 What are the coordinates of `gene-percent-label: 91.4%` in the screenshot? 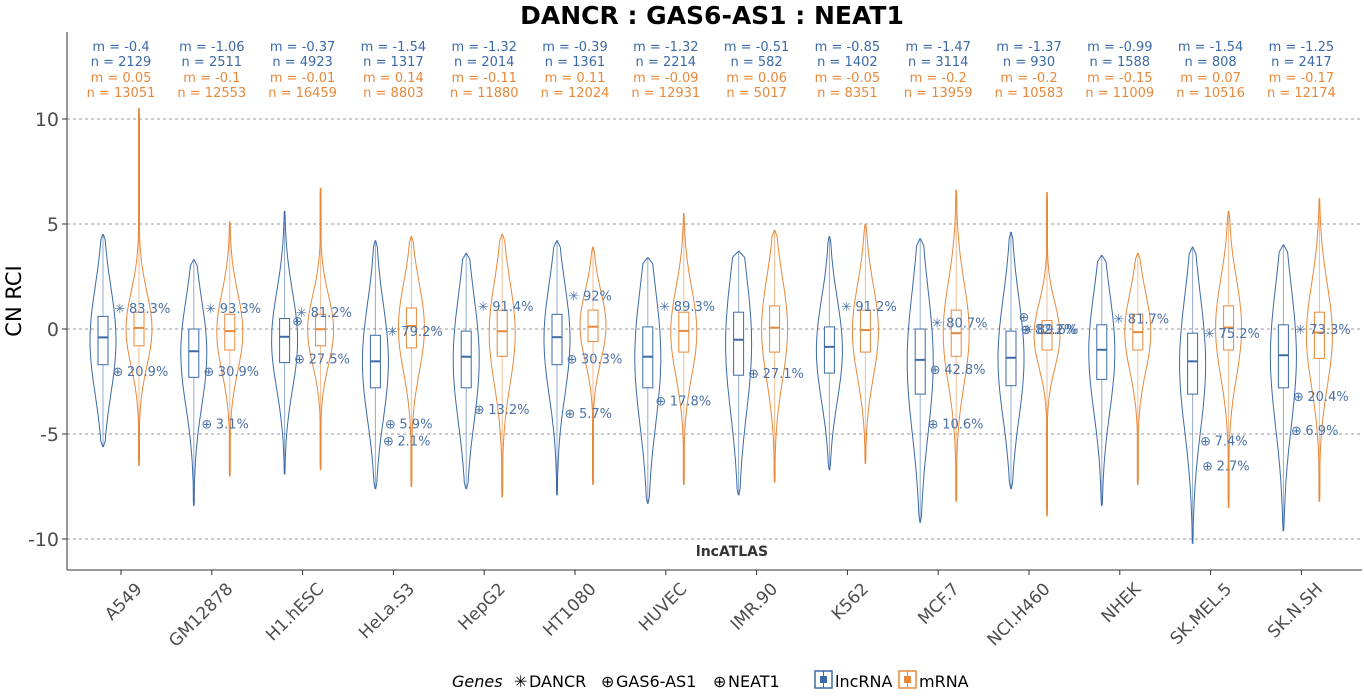 It's located at (512, 307).